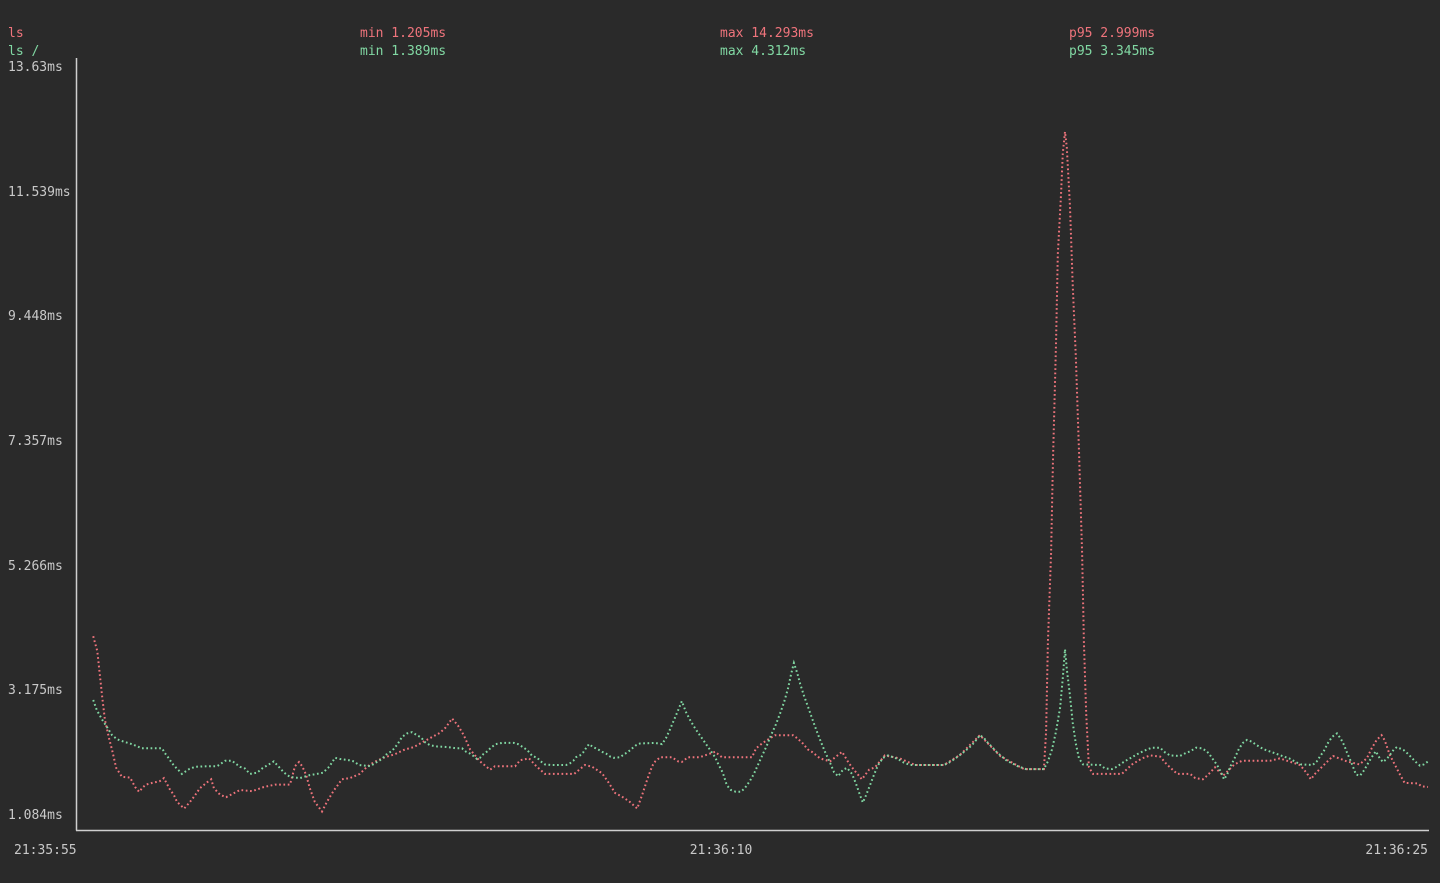 Image resolution: width=1440 pixels, height=883 pixels. I want to click on series-1-max-stat: max 14.293ms, so click(767, 33).